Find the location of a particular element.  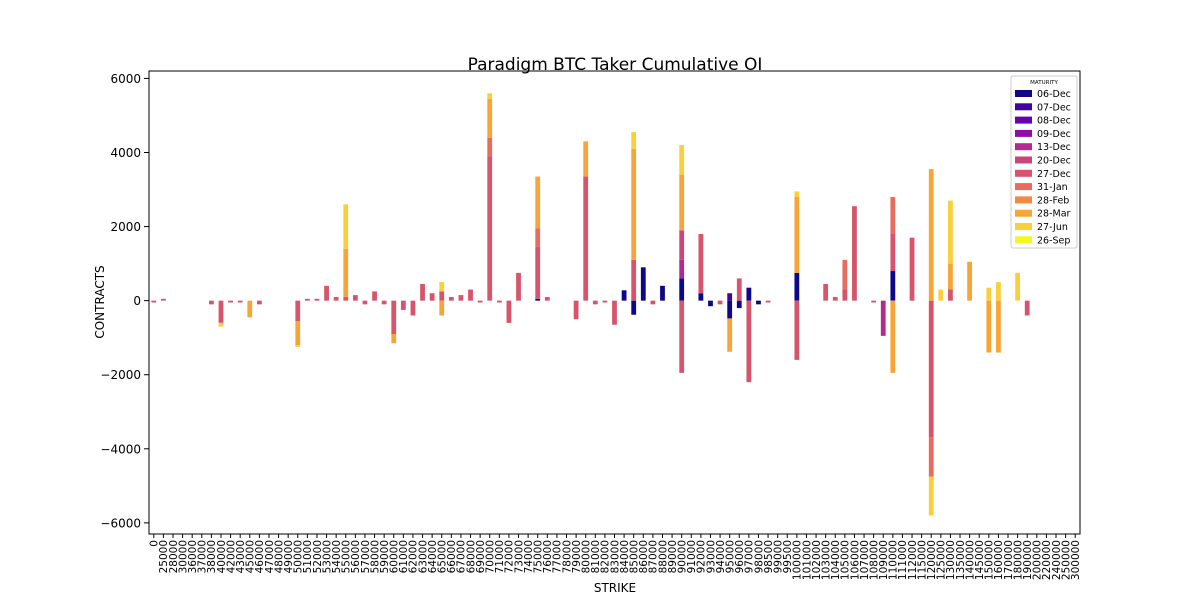

bar-70000-27-Jun is located at coordinates (490, 96).